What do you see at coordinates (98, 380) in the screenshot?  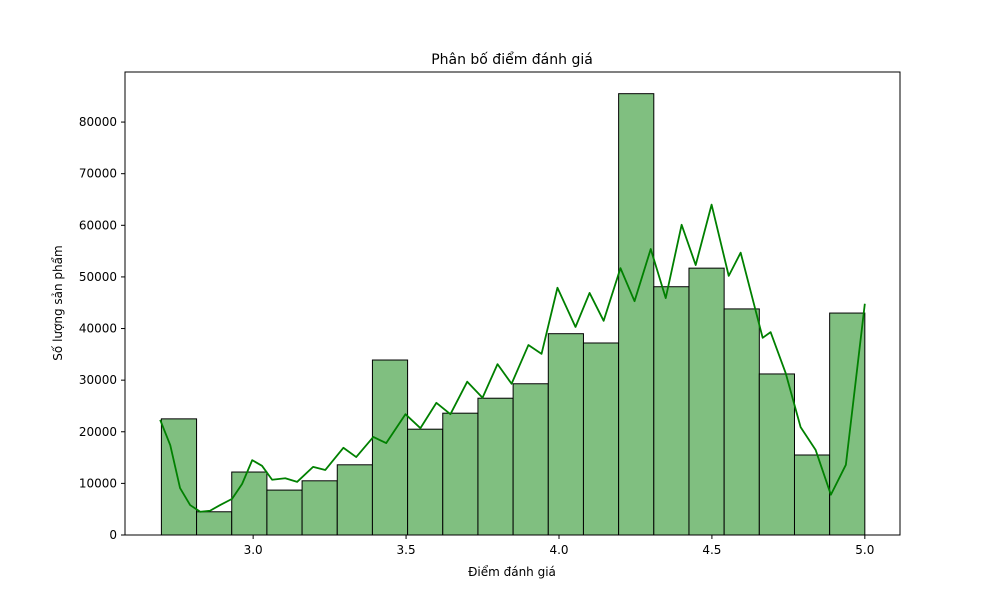 I see `y-tick-label: 30000` at bounding box center [98, 380].